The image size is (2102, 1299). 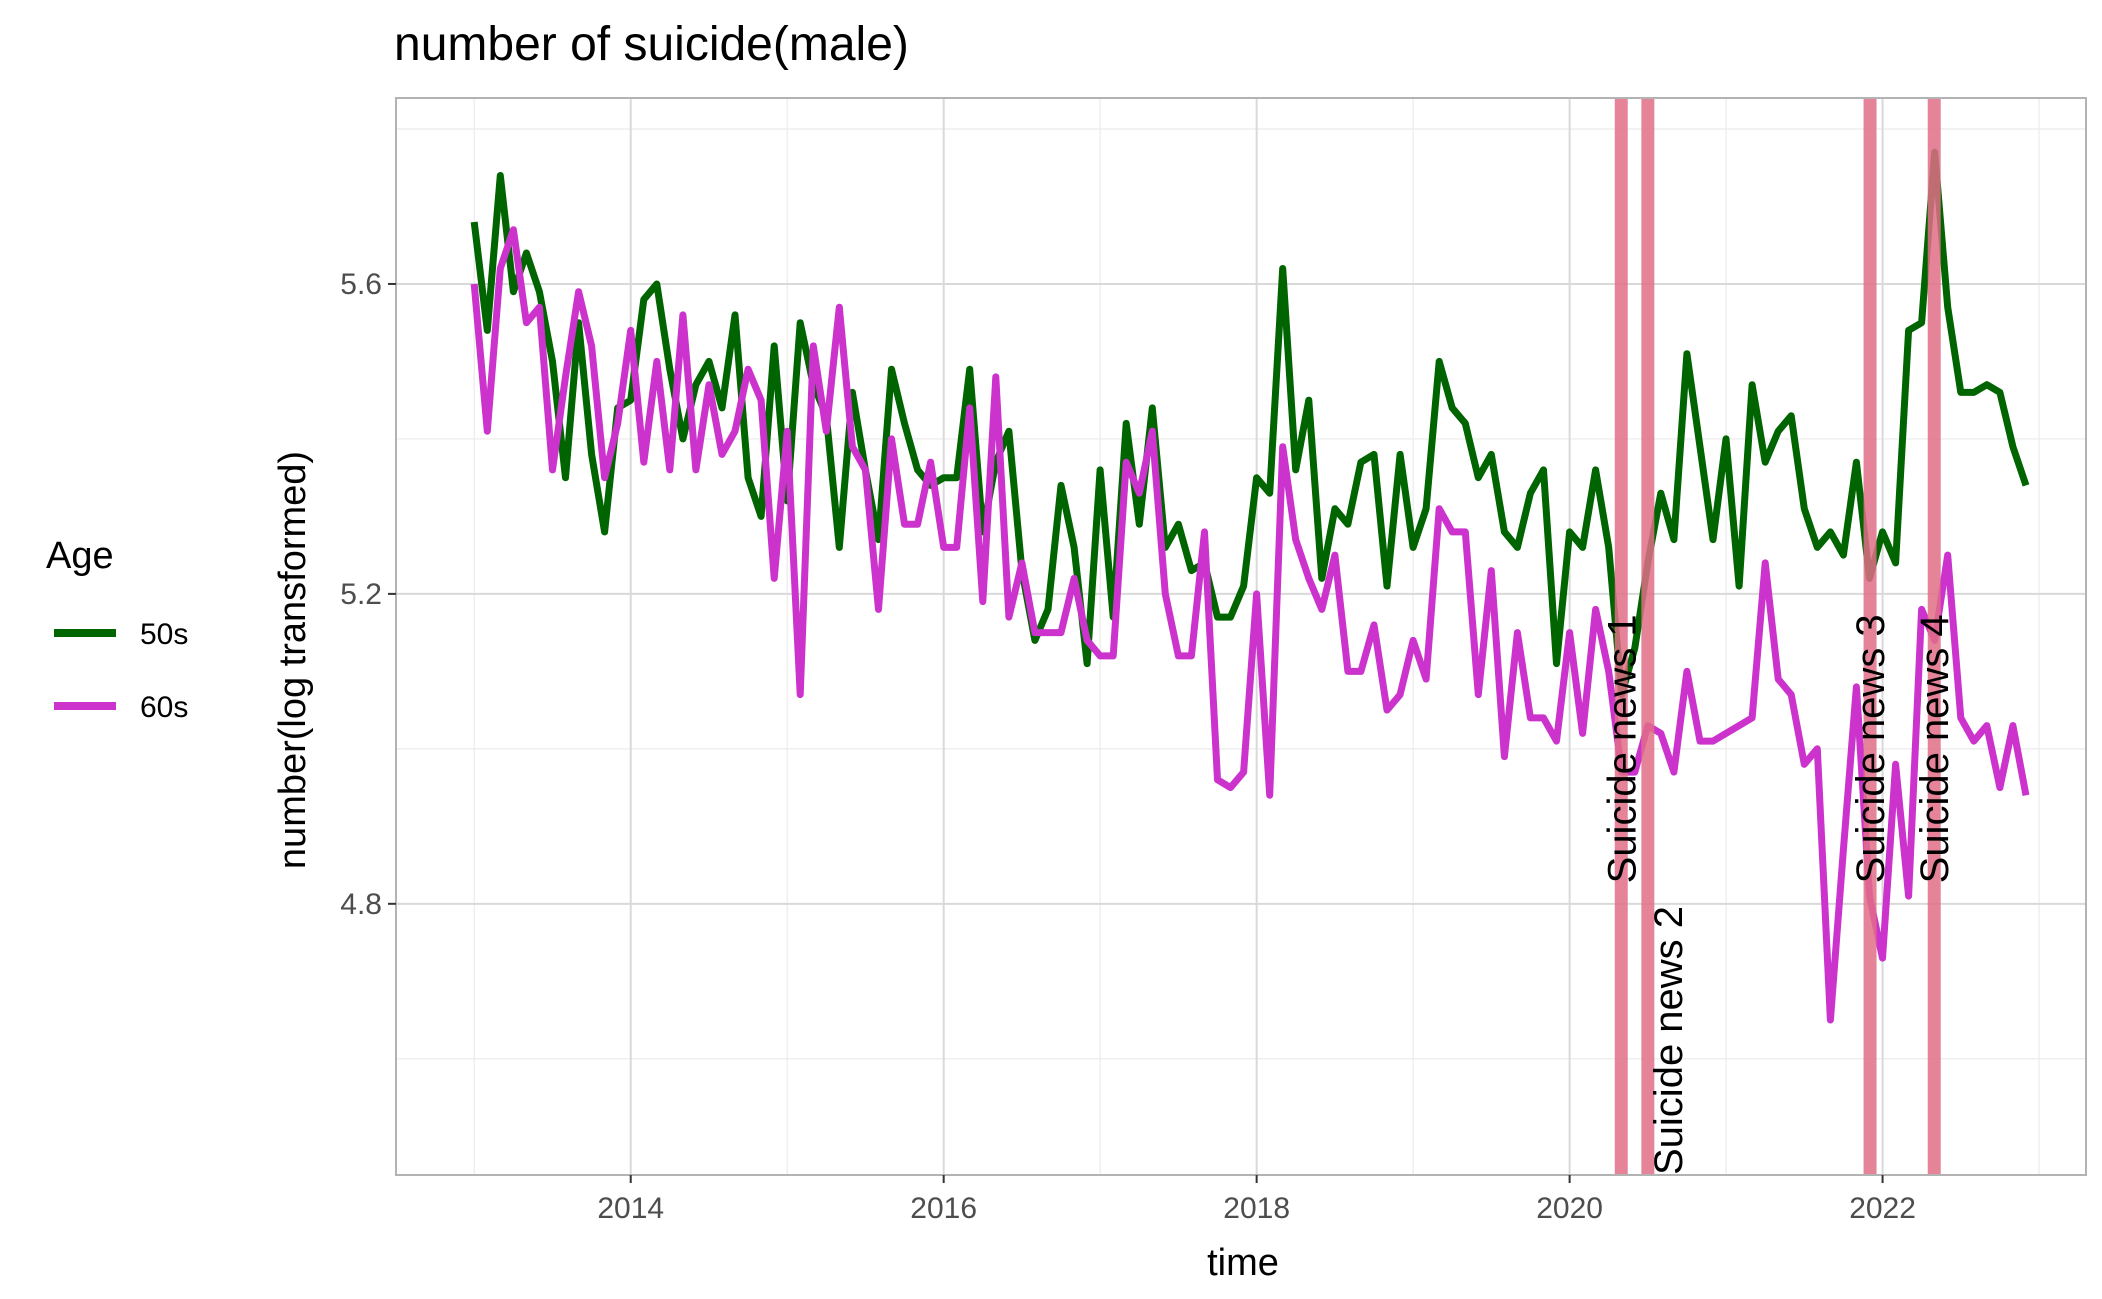 I want to click on legend: Age 50s 60s, so click(x=117, y=629).